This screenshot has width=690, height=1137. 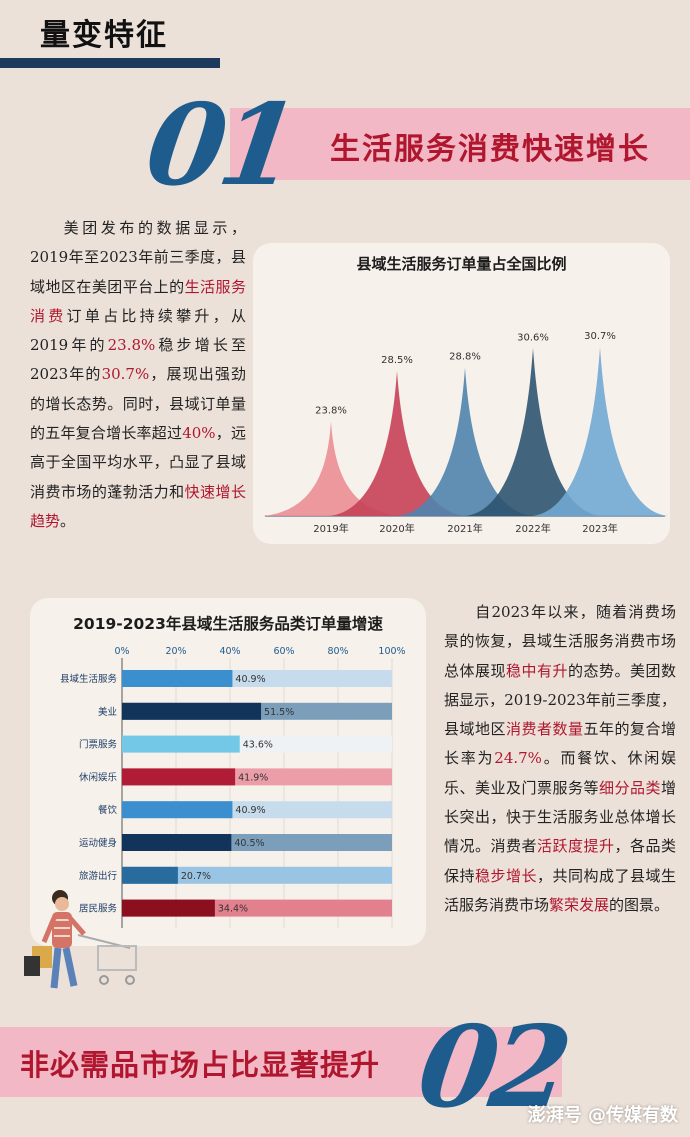 What do you see at coordinates (258, 745) in the screenshot?
I see `data-label: 43.6%` at bounding box center [258, 745].